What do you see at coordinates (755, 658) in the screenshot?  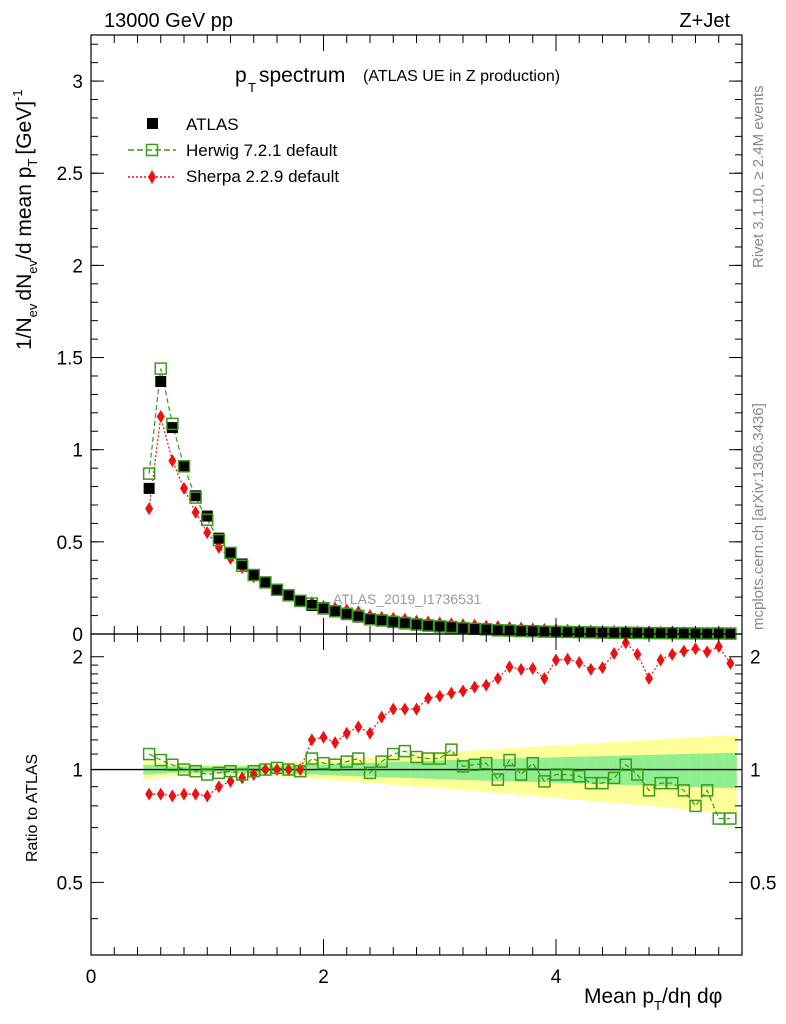 I see `ratio-y-tick-label-right: 2` at bounding box center [755, 658].